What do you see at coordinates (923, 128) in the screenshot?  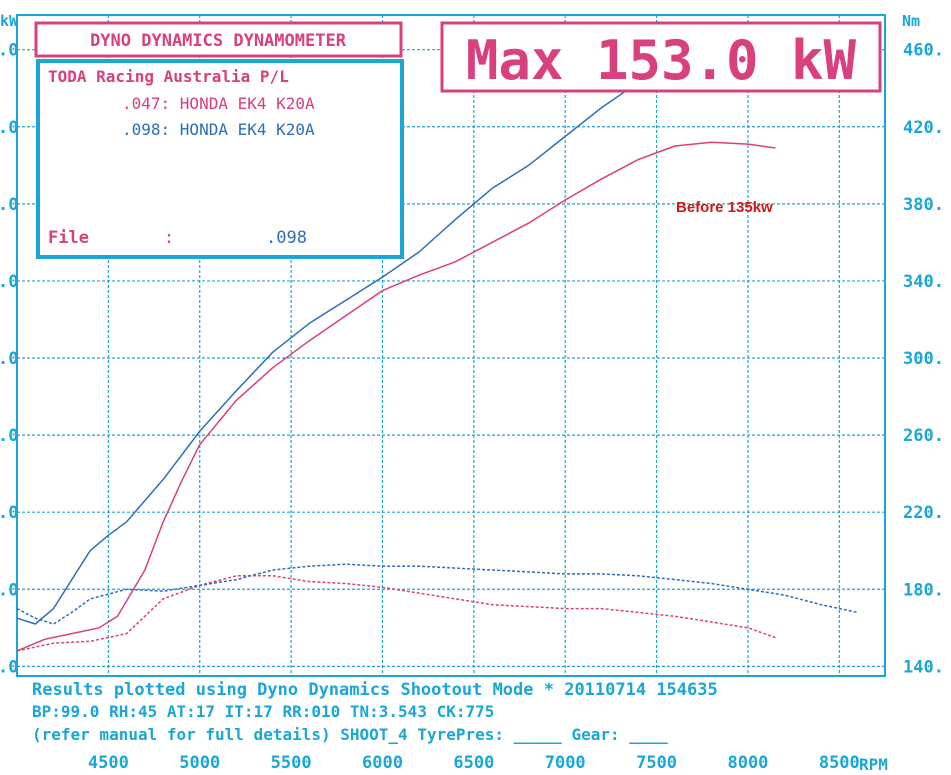 I see `y-right-tick-label-1: 420.` at bounding box center [923, 128].